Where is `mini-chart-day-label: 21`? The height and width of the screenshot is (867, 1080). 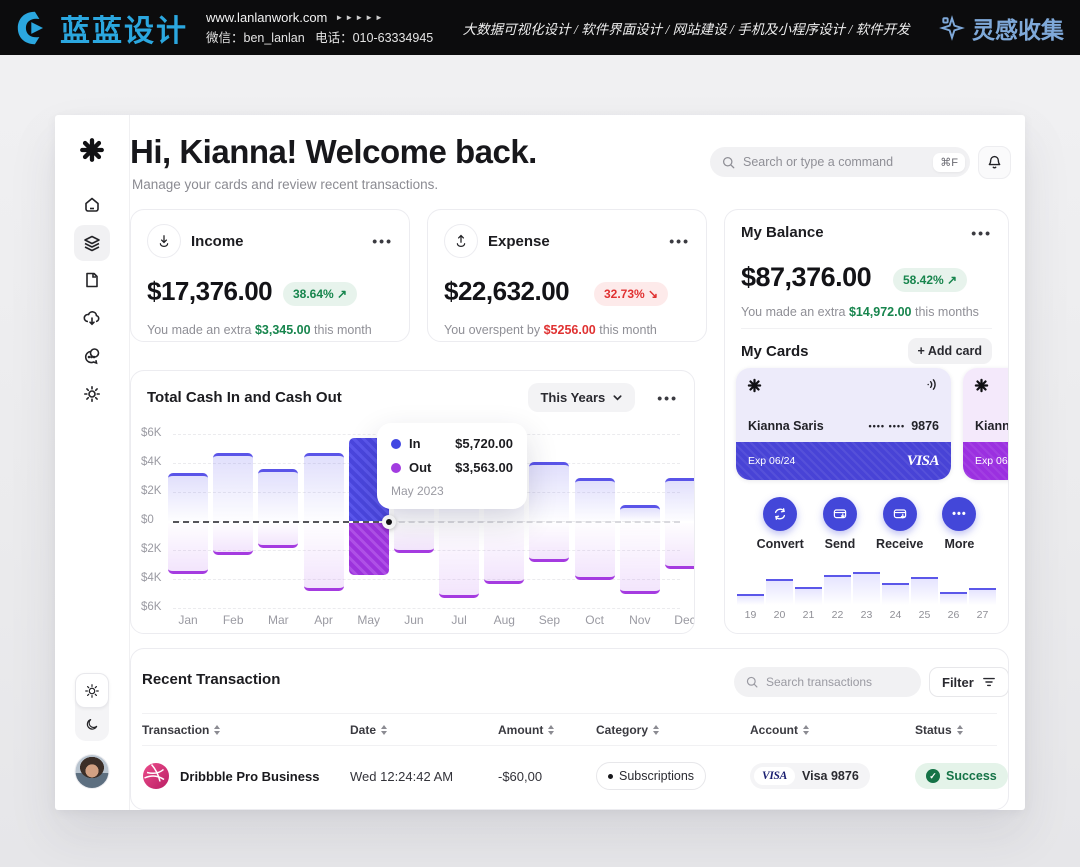 mini-chart-day-label: 21 is located at coordinates (808, 615).